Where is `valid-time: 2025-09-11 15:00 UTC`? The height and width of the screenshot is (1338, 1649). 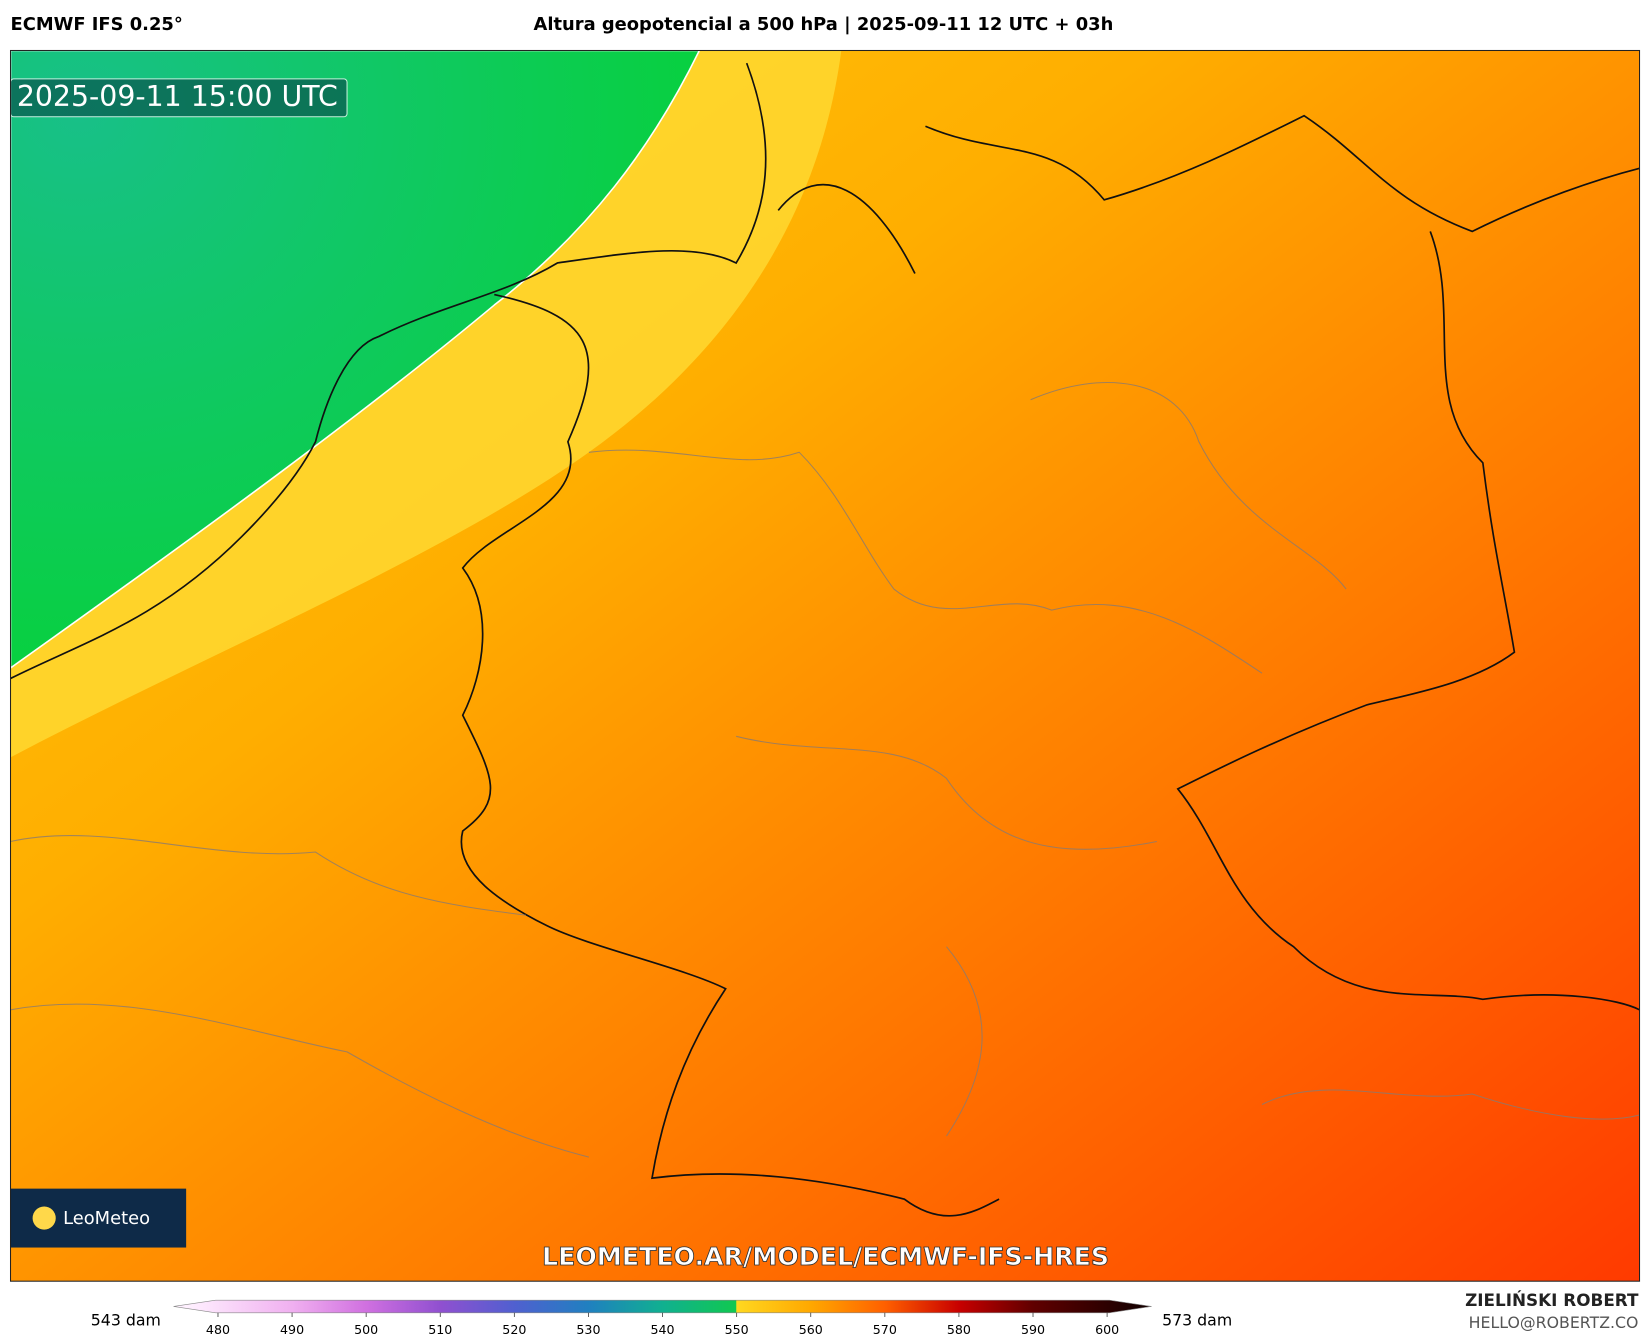
valid-time: 2025-09-11 15:00 UTC is located at coordinates (177, 96).